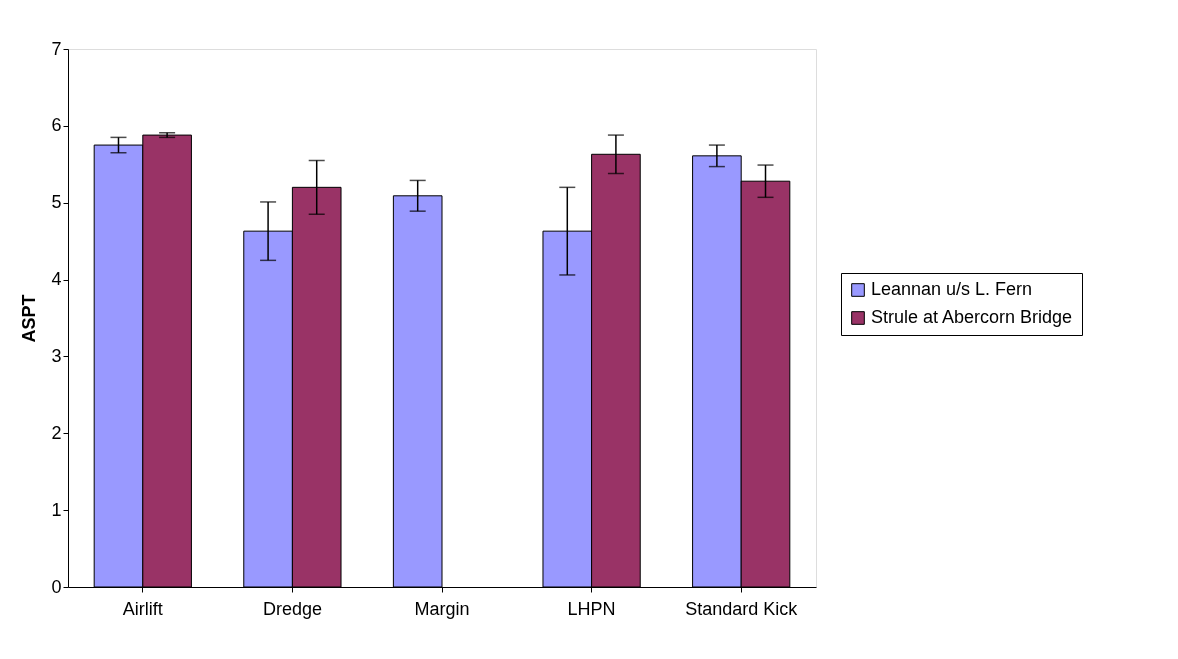  I want to click on legend-label: Leannan u/s L. Fern, so click(952, 289).